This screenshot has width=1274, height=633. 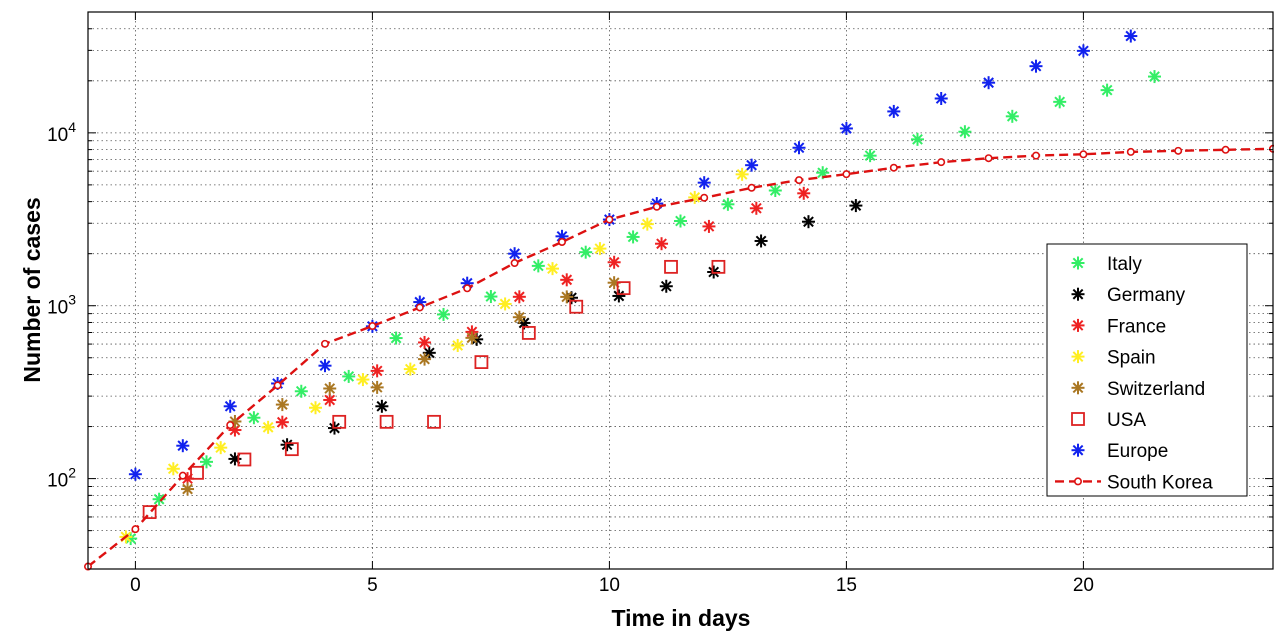 I want to click on x-tick-label: 10, so click(x=609, y=585).